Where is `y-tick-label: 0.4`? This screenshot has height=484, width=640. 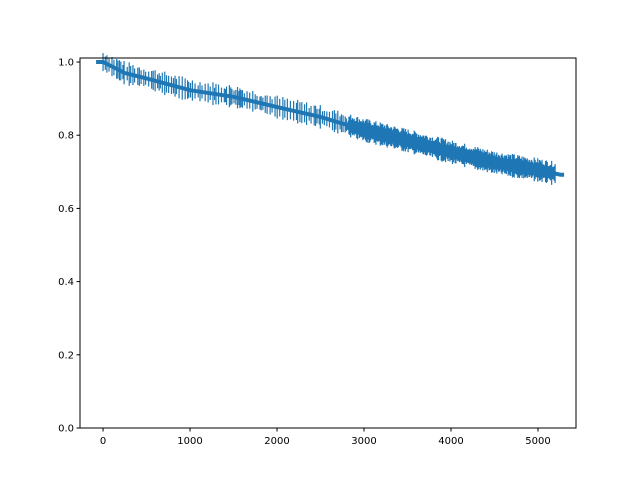
y-tick-label: 0.4 is located at coordinates (66, 282).